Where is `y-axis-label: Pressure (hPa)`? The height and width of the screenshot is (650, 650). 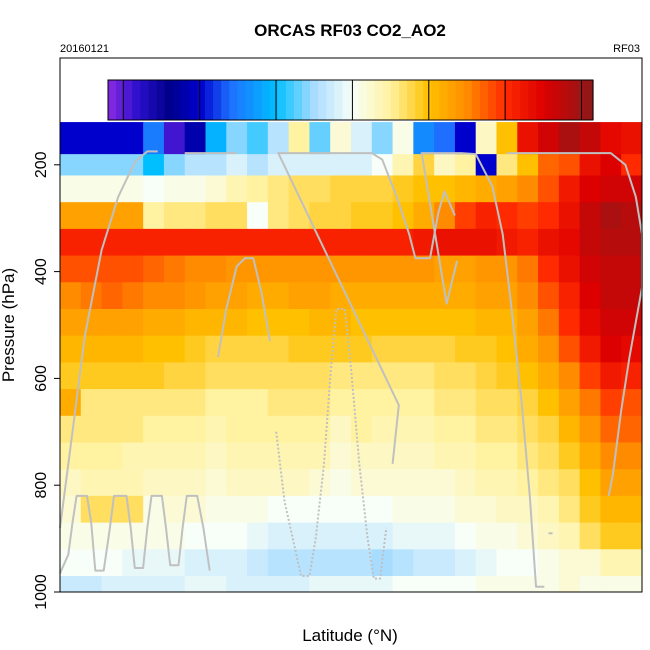 y-axis-label: Pressure (hPa) is located at coordinates (9, 325).